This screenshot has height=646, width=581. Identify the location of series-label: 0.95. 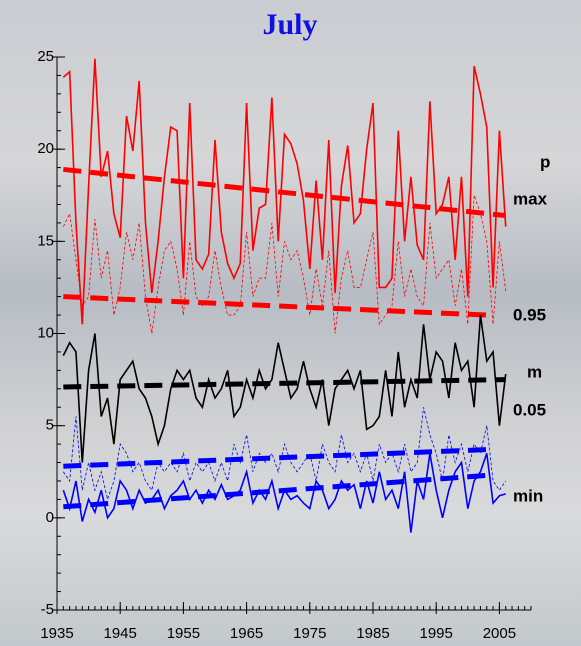
(529, 314).